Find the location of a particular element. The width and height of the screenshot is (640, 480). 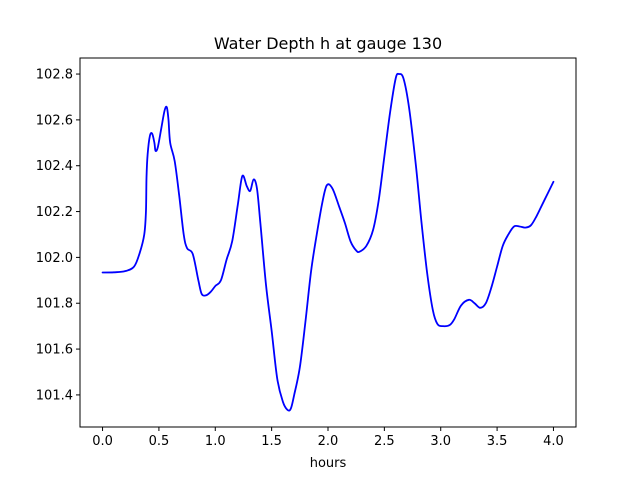

y-tick-label: 102.0 is located at coordinates (54, 258).